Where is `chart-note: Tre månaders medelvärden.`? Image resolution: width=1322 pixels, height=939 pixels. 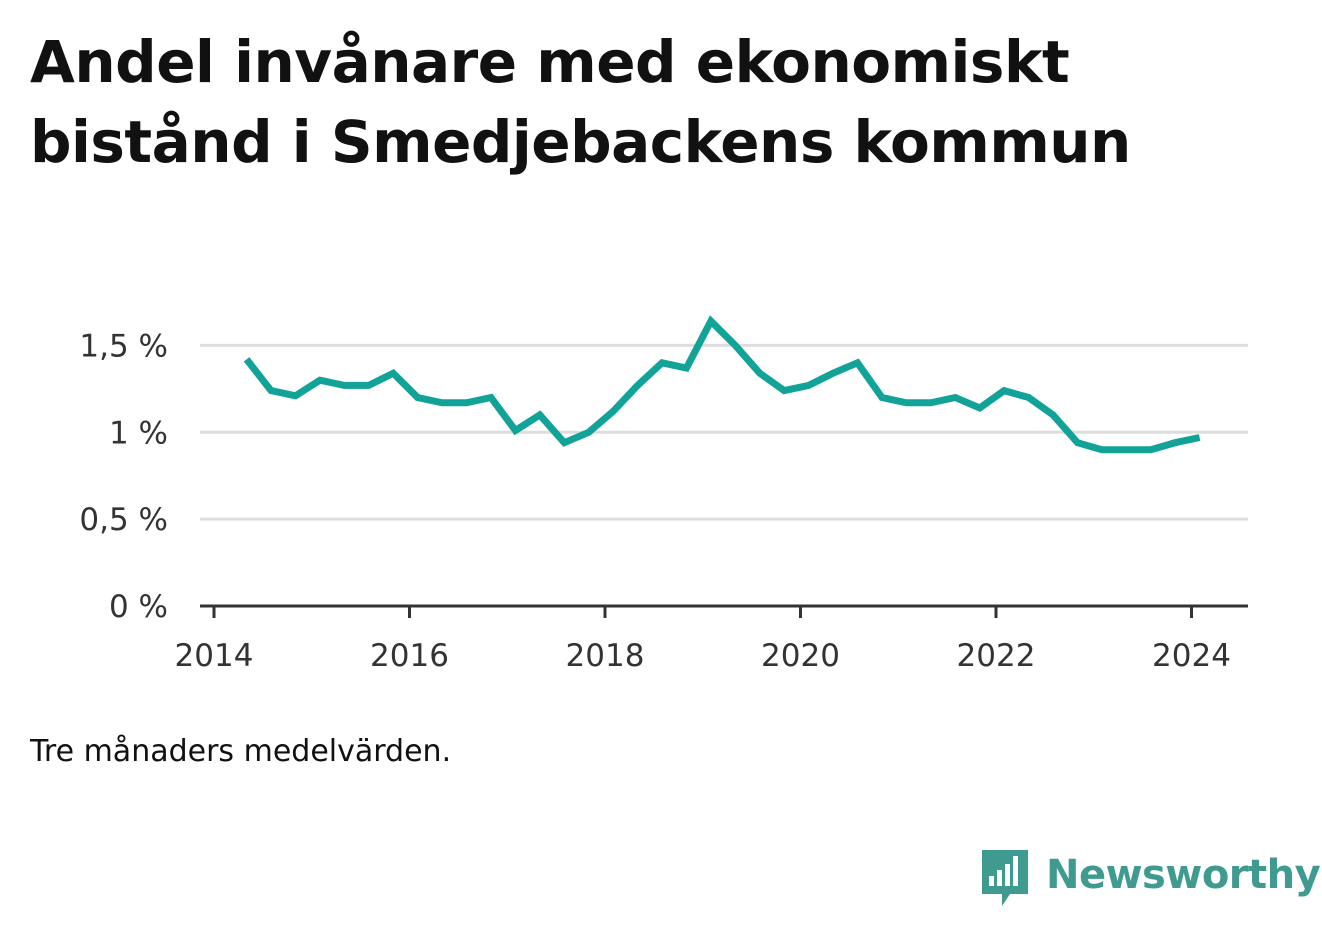 chart-note: Tre månaders medelvärden. is located at coordinates (241, 751).